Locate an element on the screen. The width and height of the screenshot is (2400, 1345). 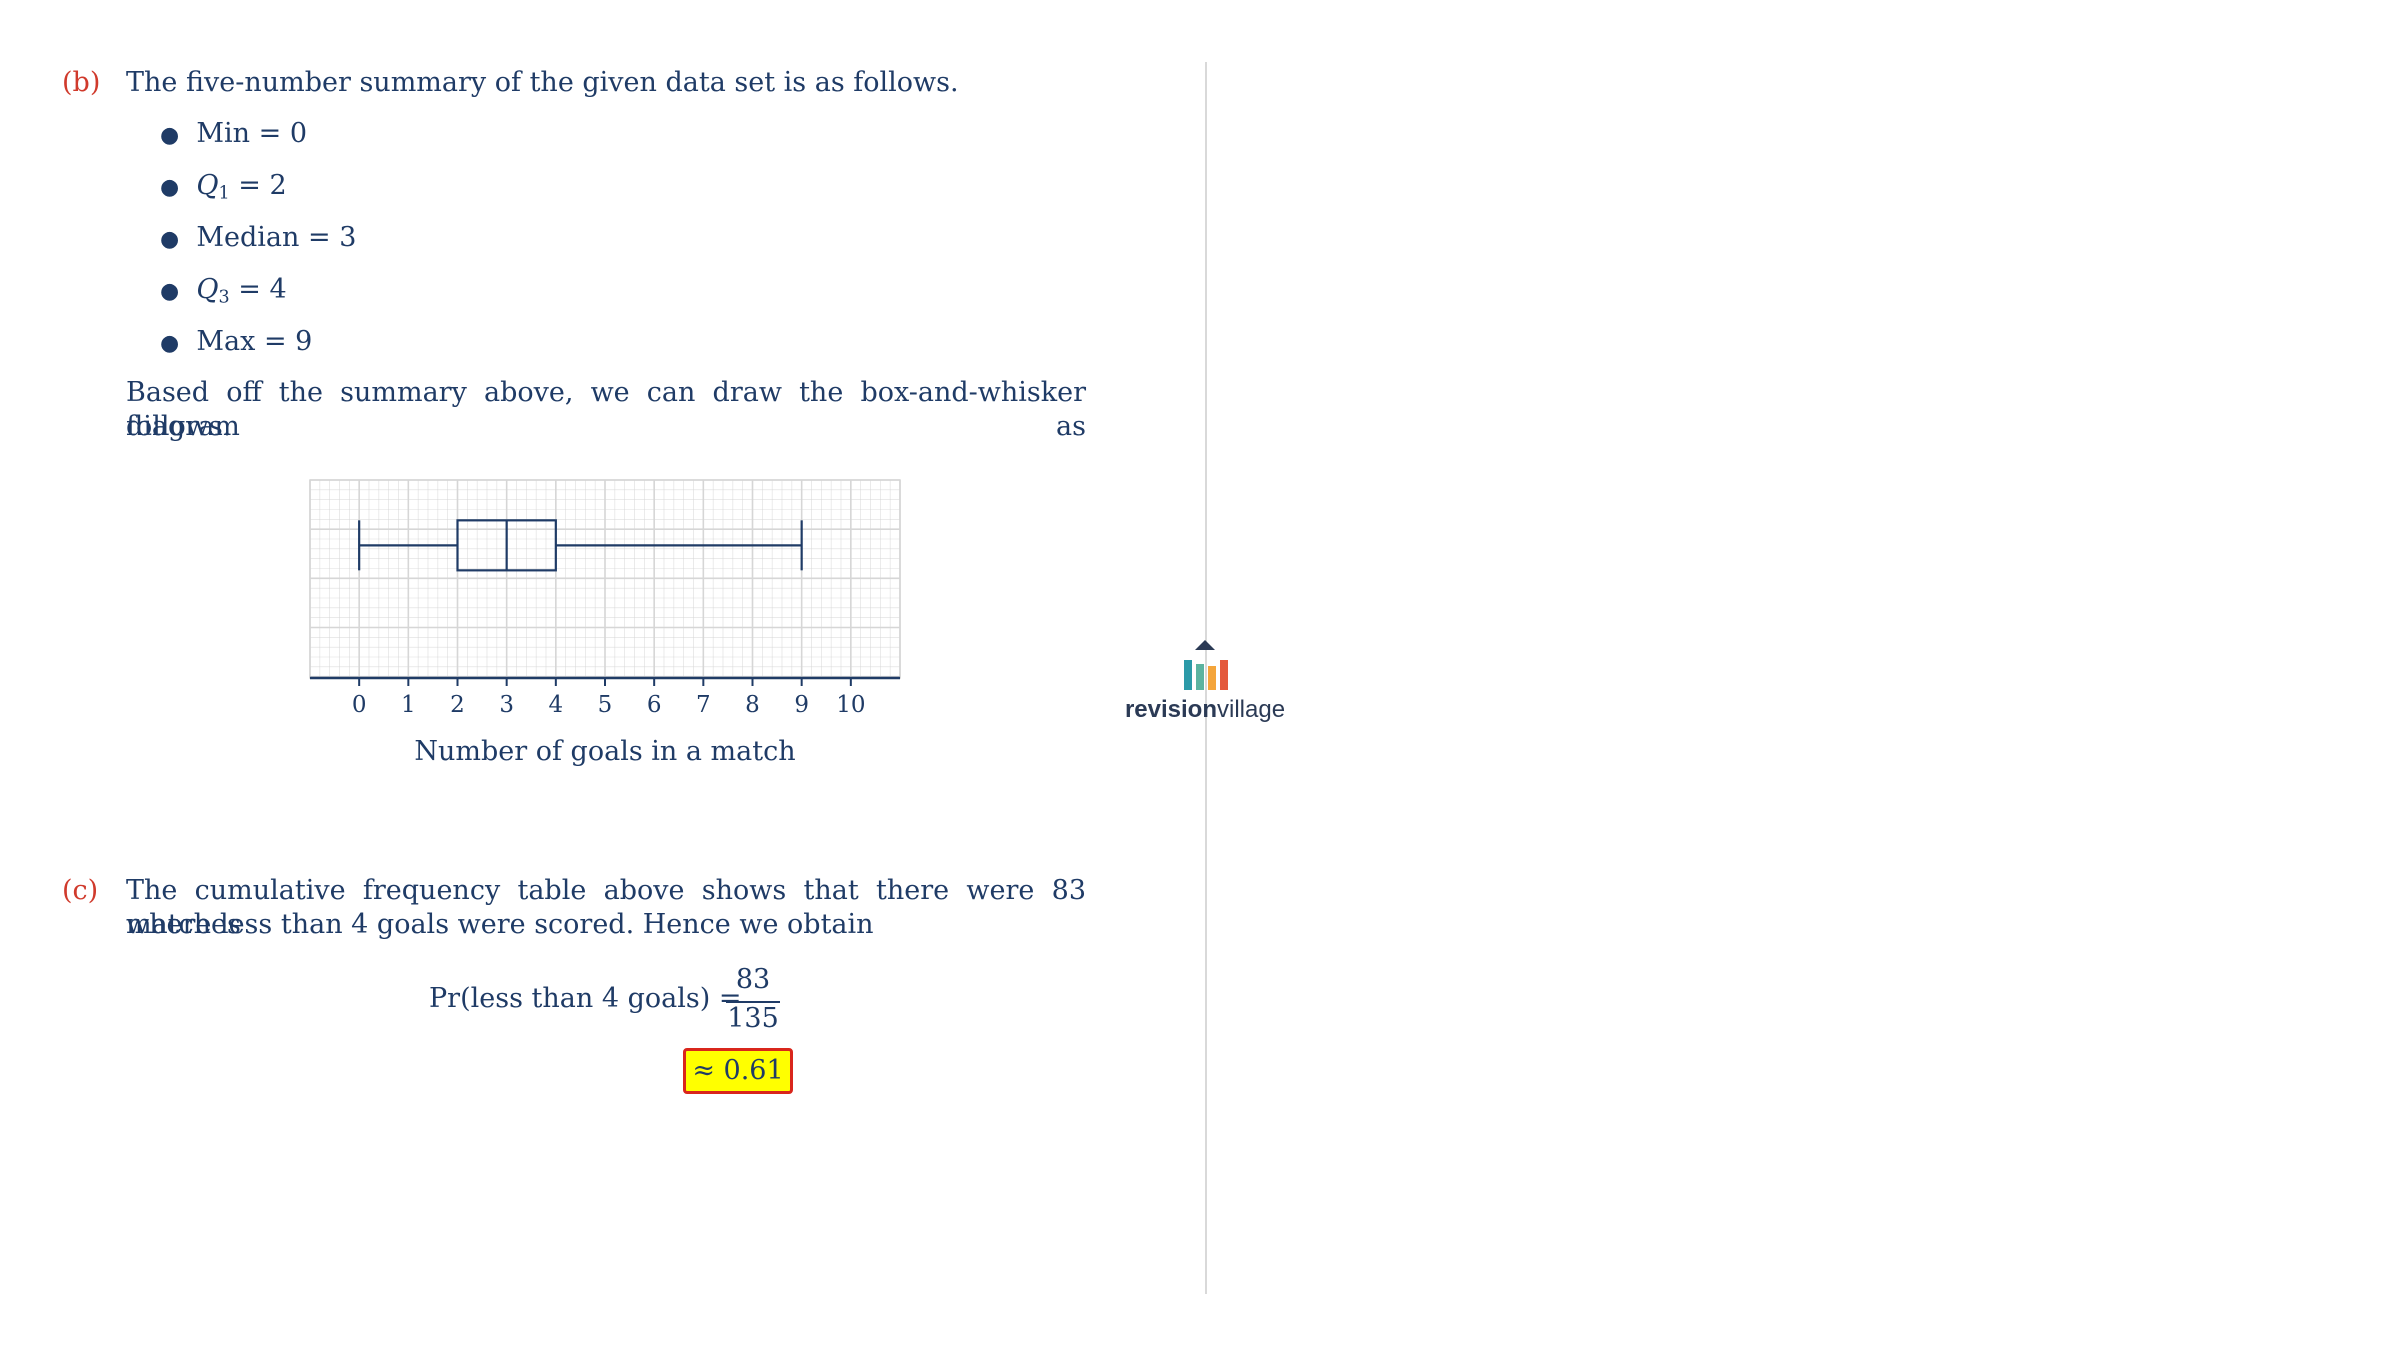
box-whisker-chart: 0 1 2 3 4 5 6 7 8 9 10 Number of goals in a match is located at coordinates (605, 623).